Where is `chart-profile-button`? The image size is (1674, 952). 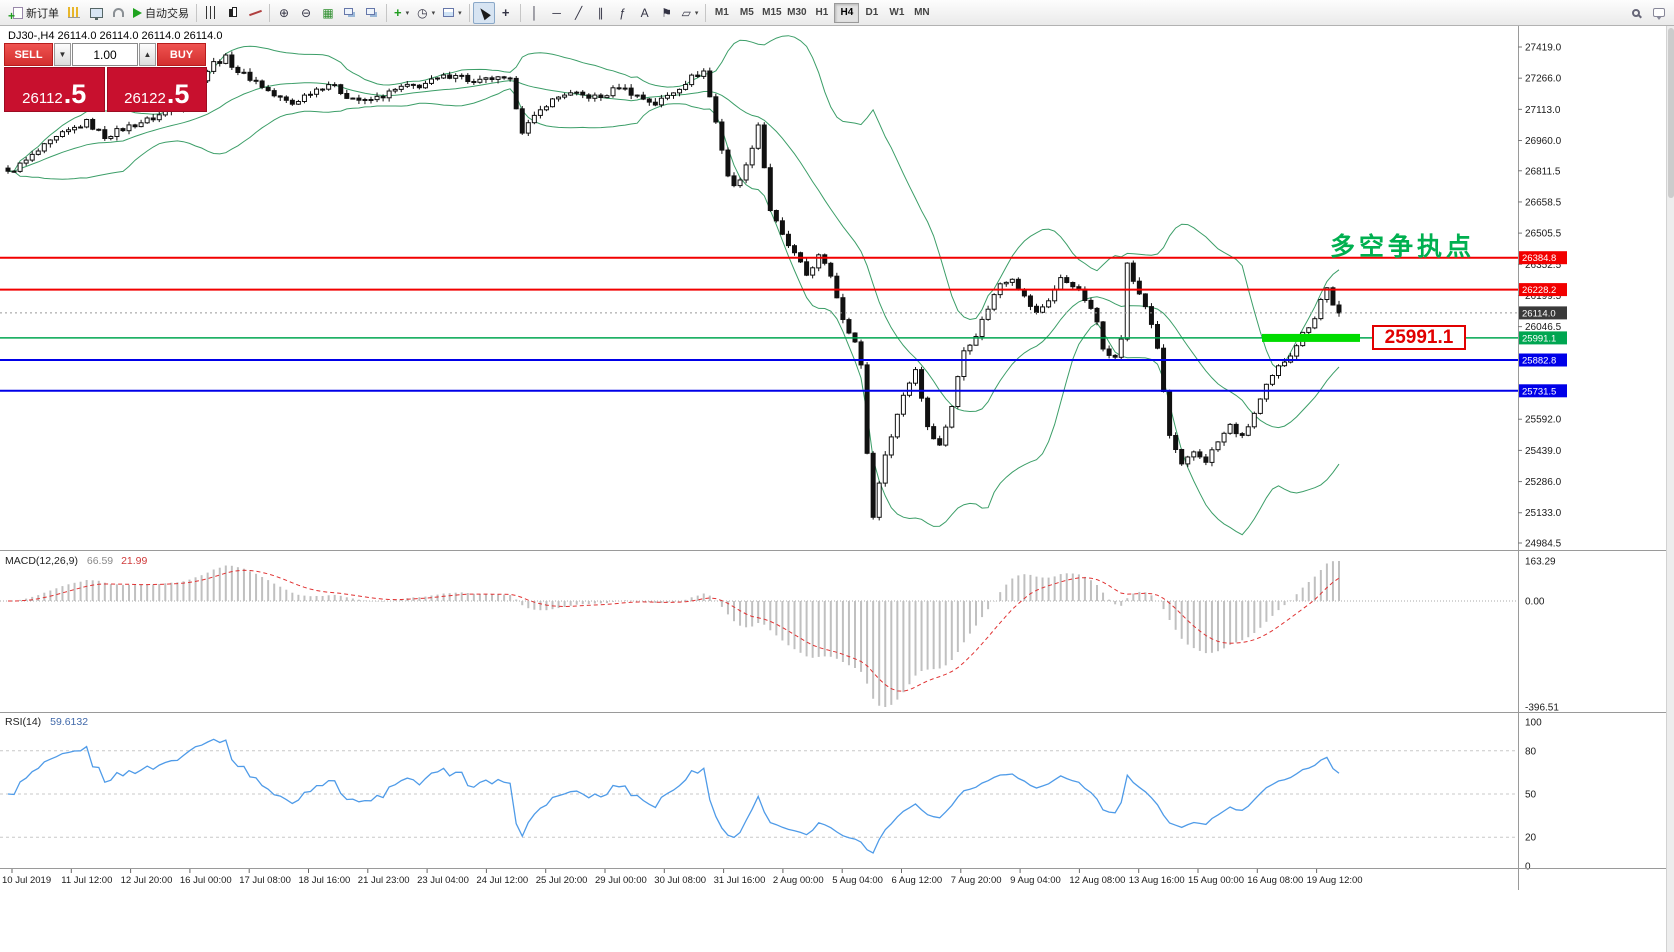
chart-profile-button is located at coordinates (74, 13).